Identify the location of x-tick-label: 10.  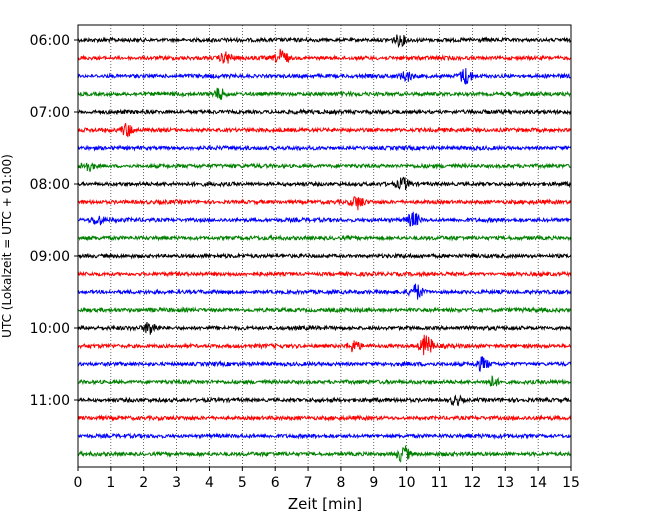
(407, 483).